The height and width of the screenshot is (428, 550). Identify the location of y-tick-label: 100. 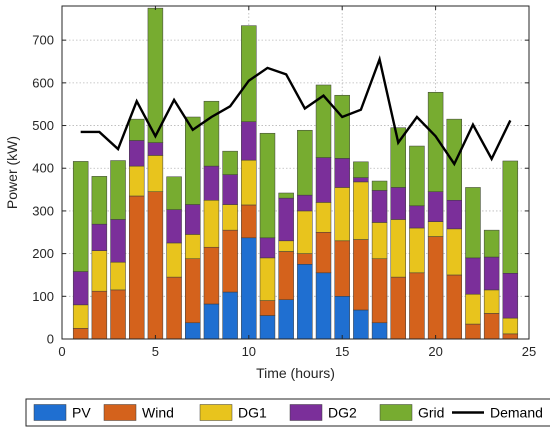
(43, 296).